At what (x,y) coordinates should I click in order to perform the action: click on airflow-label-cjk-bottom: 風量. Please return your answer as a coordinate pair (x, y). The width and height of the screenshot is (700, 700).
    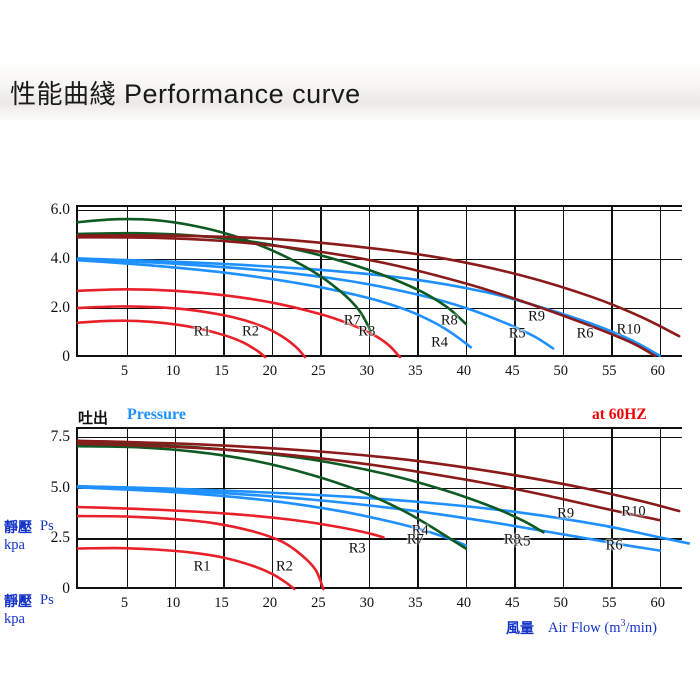
    Looking at the image, I should click on (520, 629).